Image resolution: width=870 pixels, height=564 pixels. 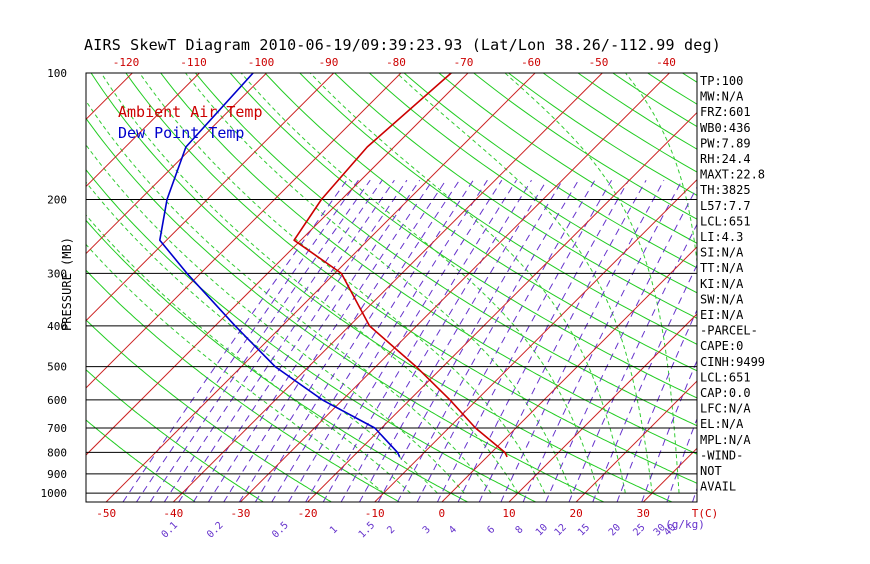 What do you see at coordinates (32, 287) in the screenshot?
I see `isotherm` at bounding box center [32, 287].